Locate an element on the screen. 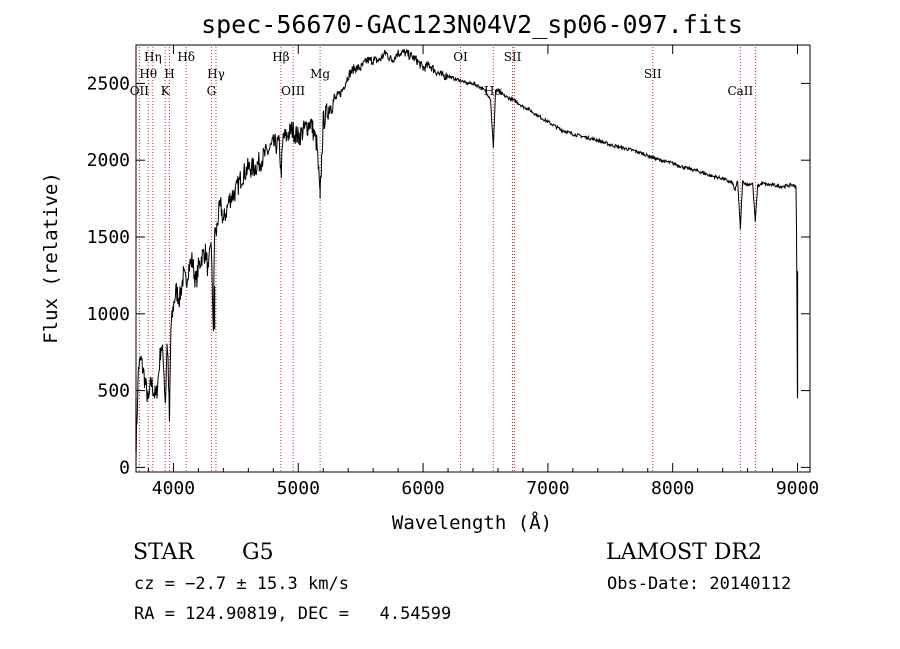 The height and width of the screenshot is (649, 900). x-tick-label: 7000 is located at coordinates (547, 488).